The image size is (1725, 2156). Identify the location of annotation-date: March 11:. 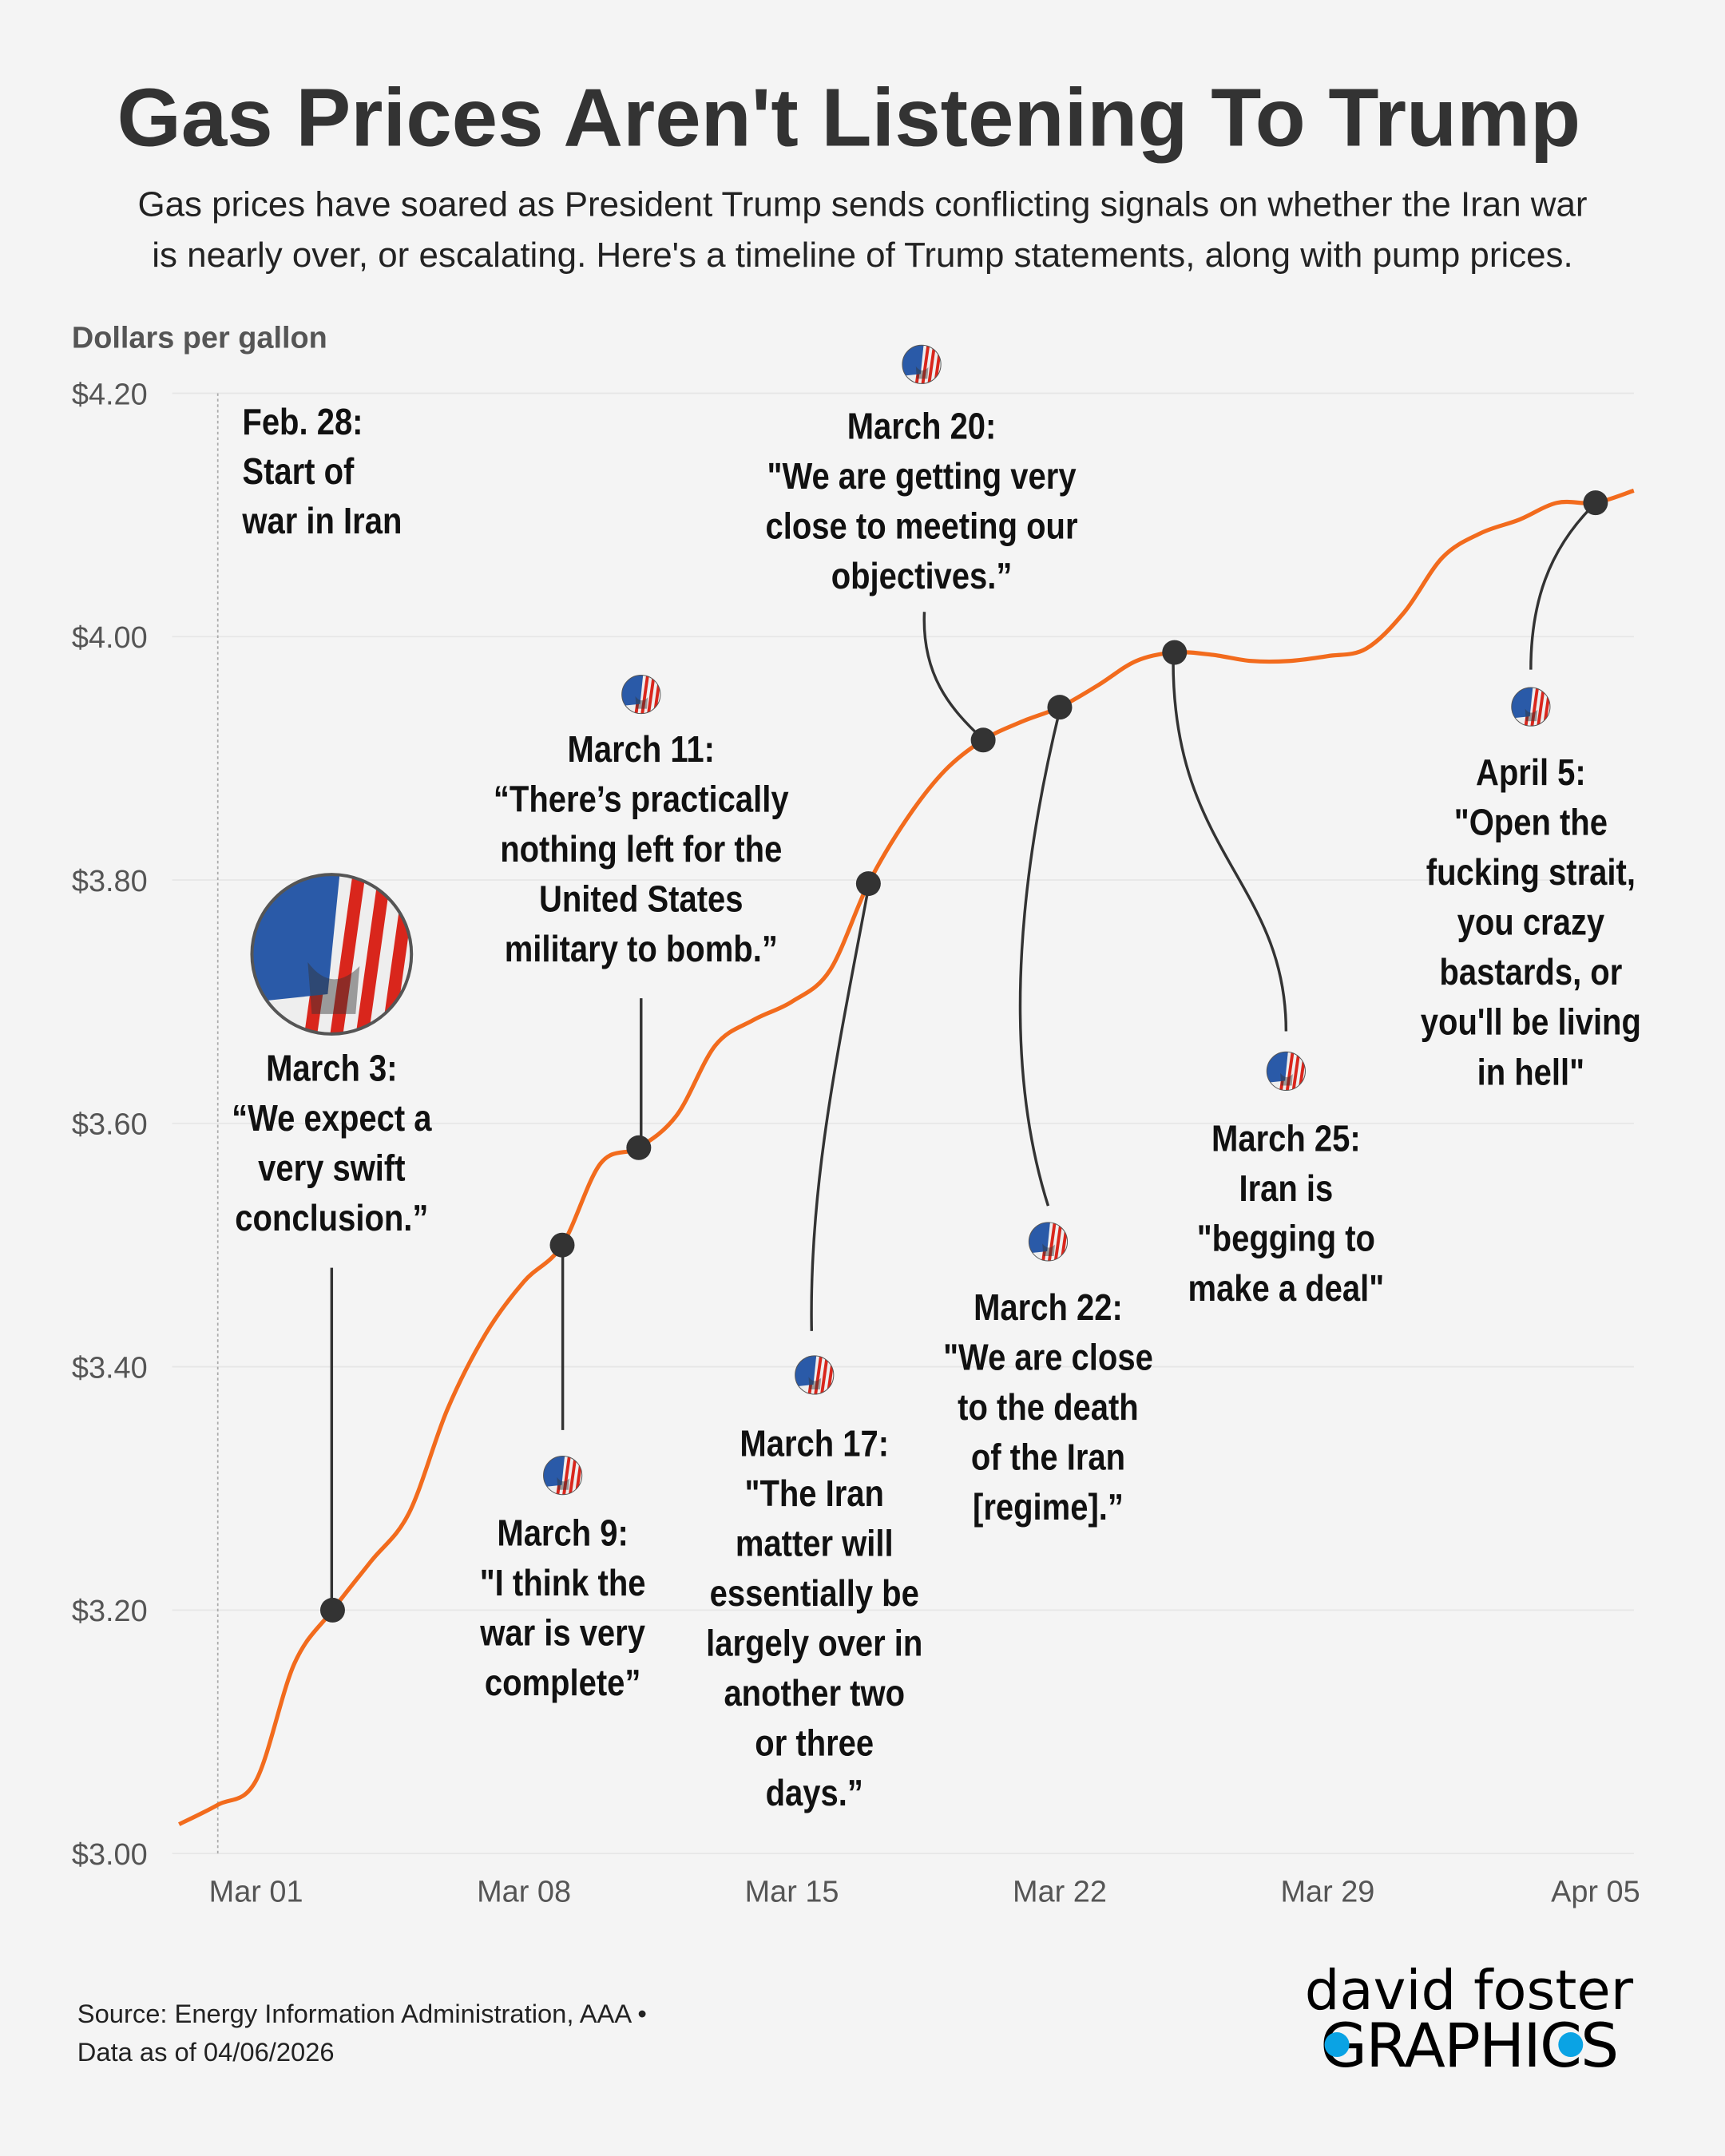
(642, 749).